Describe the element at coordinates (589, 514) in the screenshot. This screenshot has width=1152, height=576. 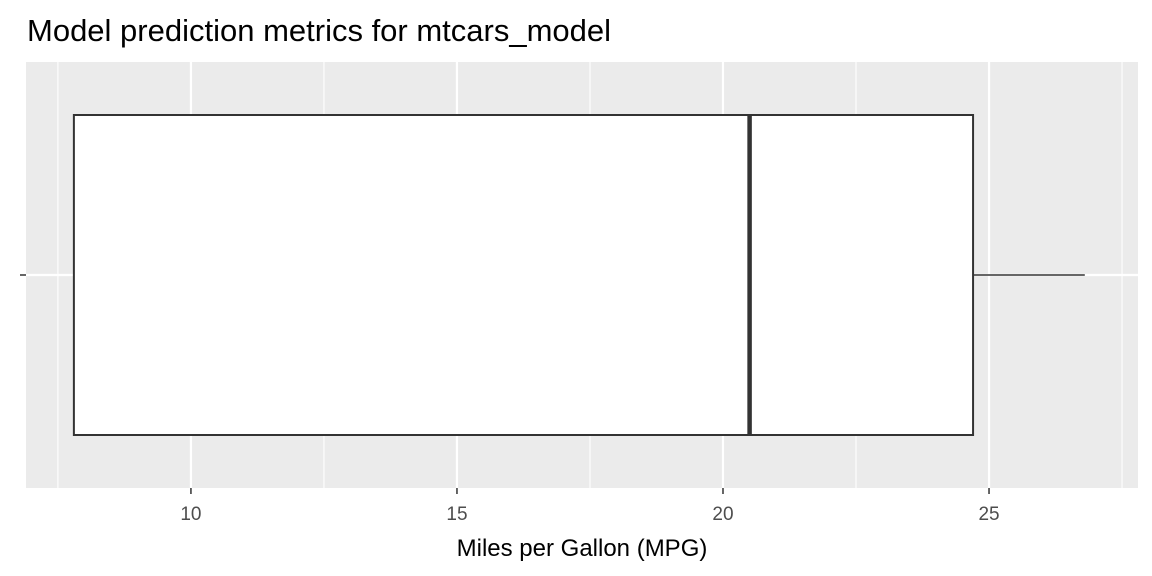
I see `x-axis-tick-labels: 10 15 20 25` at that location.